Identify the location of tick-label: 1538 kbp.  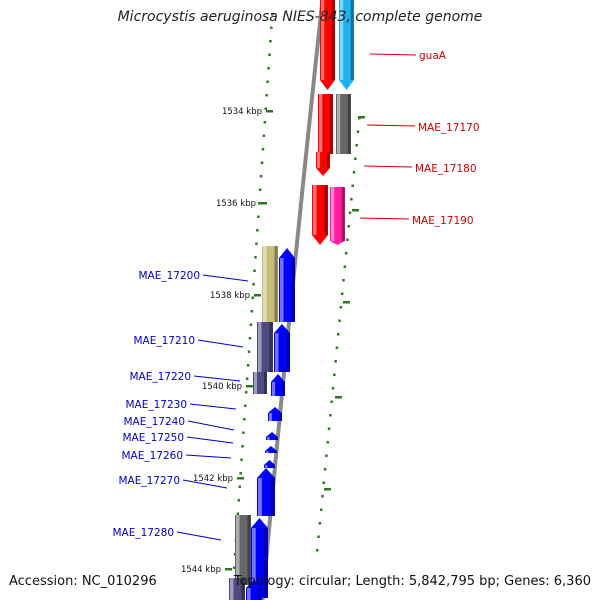
(230, 296).